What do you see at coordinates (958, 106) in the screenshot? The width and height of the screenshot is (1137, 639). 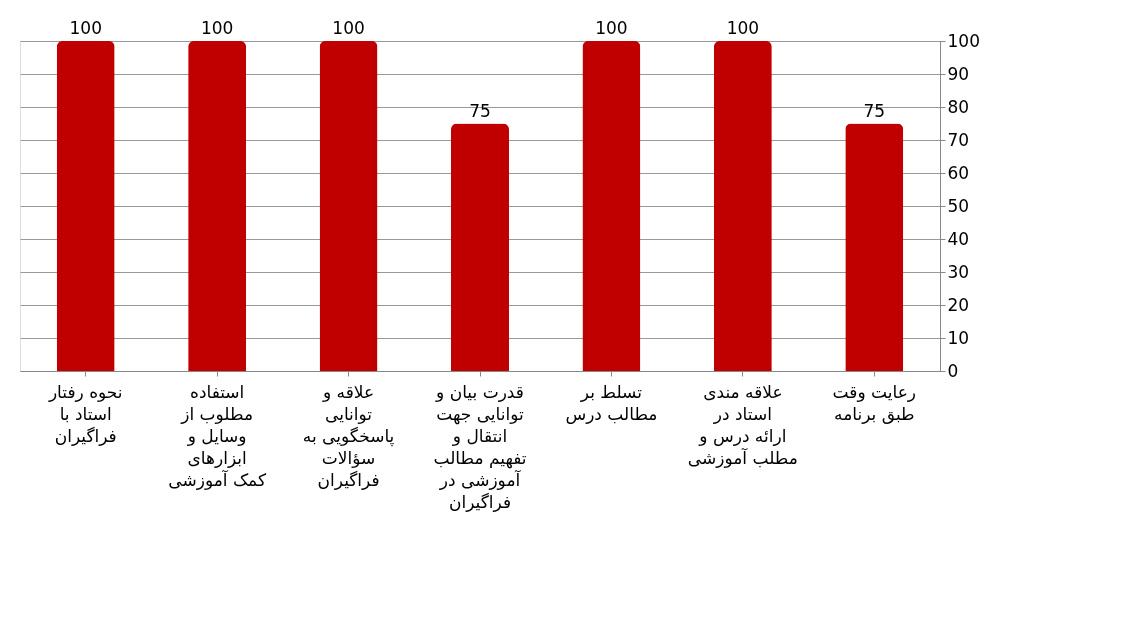 I see `y-tick-label: 80` at bounding box center [958, 106].